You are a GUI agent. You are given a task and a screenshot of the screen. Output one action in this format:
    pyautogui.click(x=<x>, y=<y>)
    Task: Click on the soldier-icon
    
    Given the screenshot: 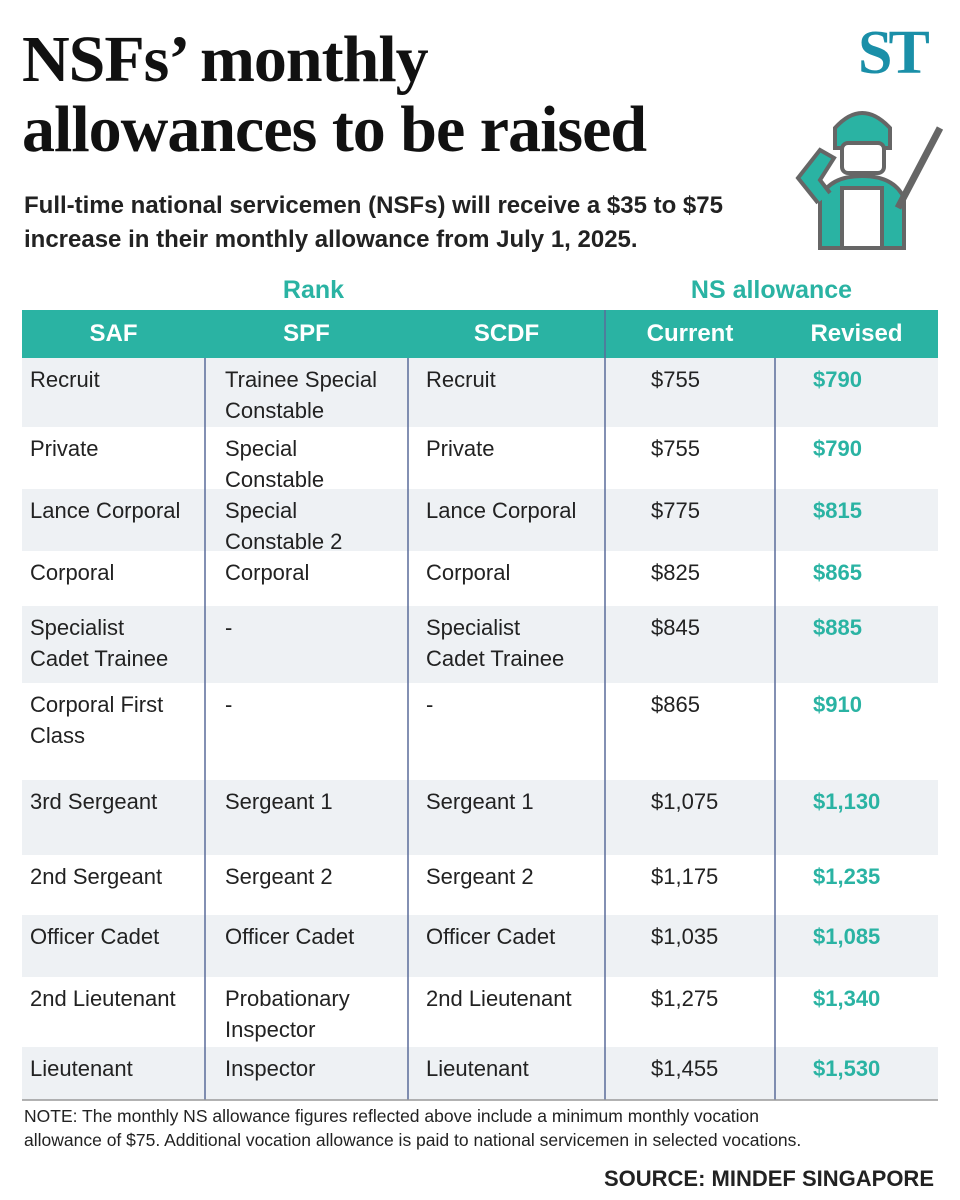 What is the action you would take?
    pyautogui.click(x=869, y=180)
    